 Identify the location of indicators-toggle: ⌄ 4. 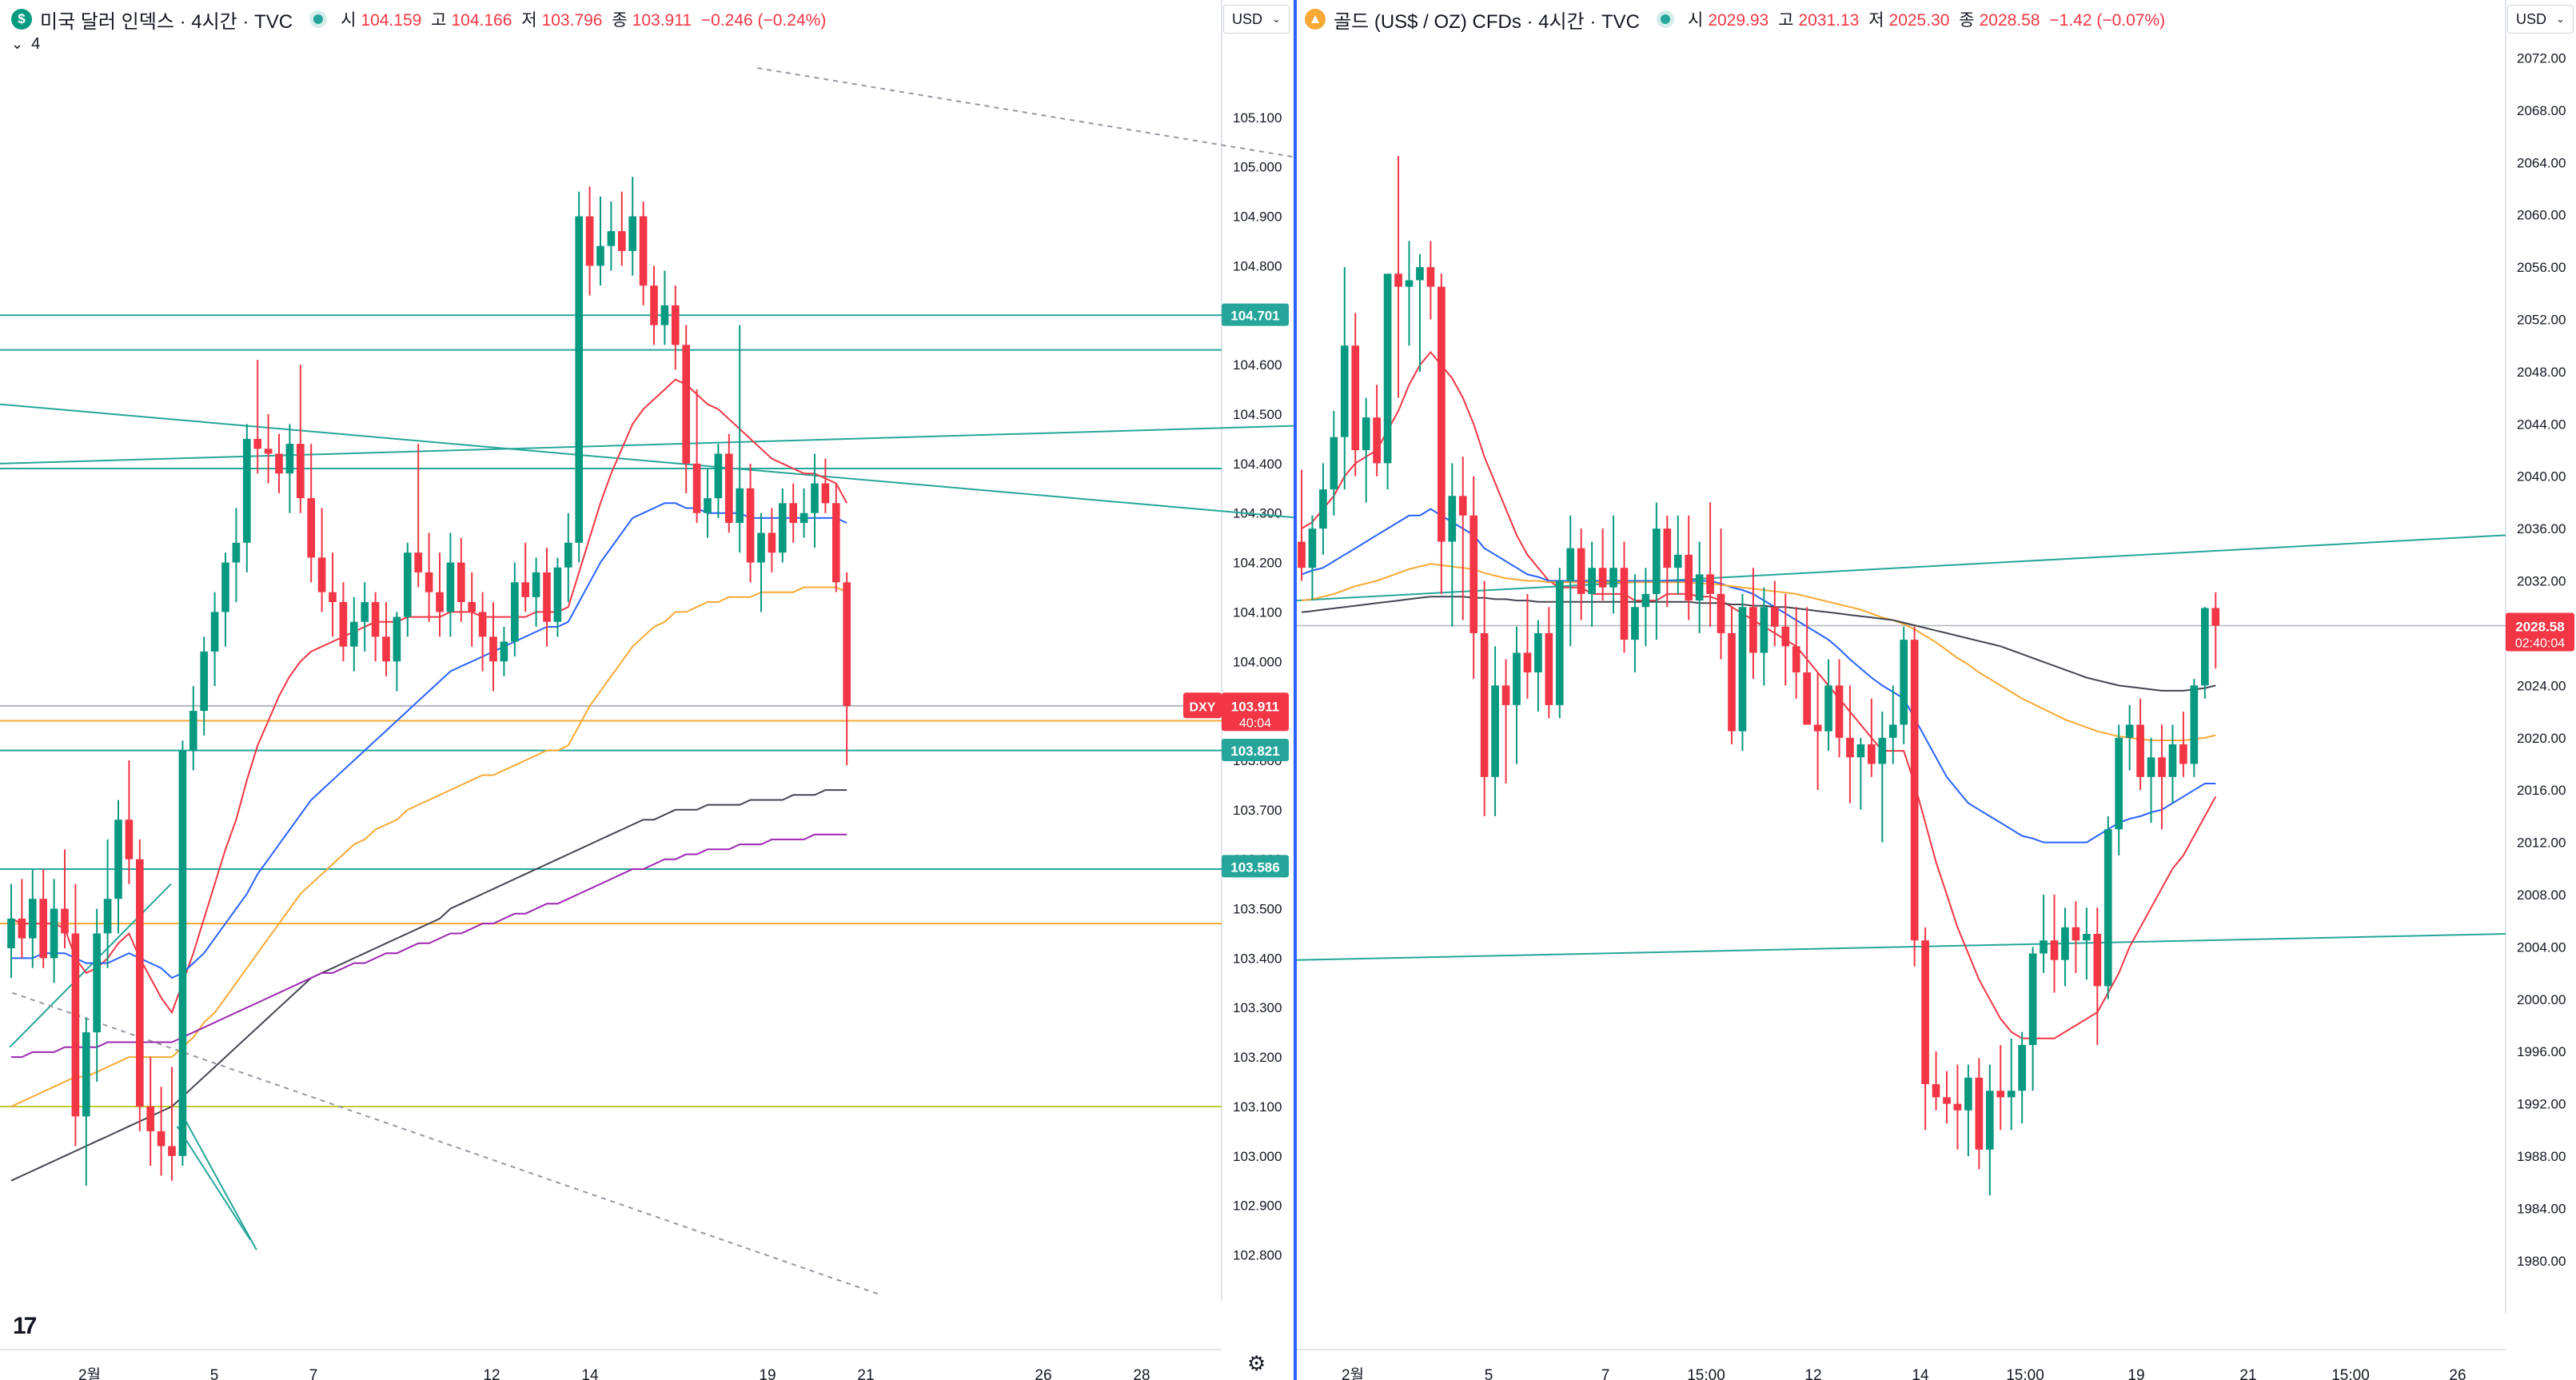
(26, 44).